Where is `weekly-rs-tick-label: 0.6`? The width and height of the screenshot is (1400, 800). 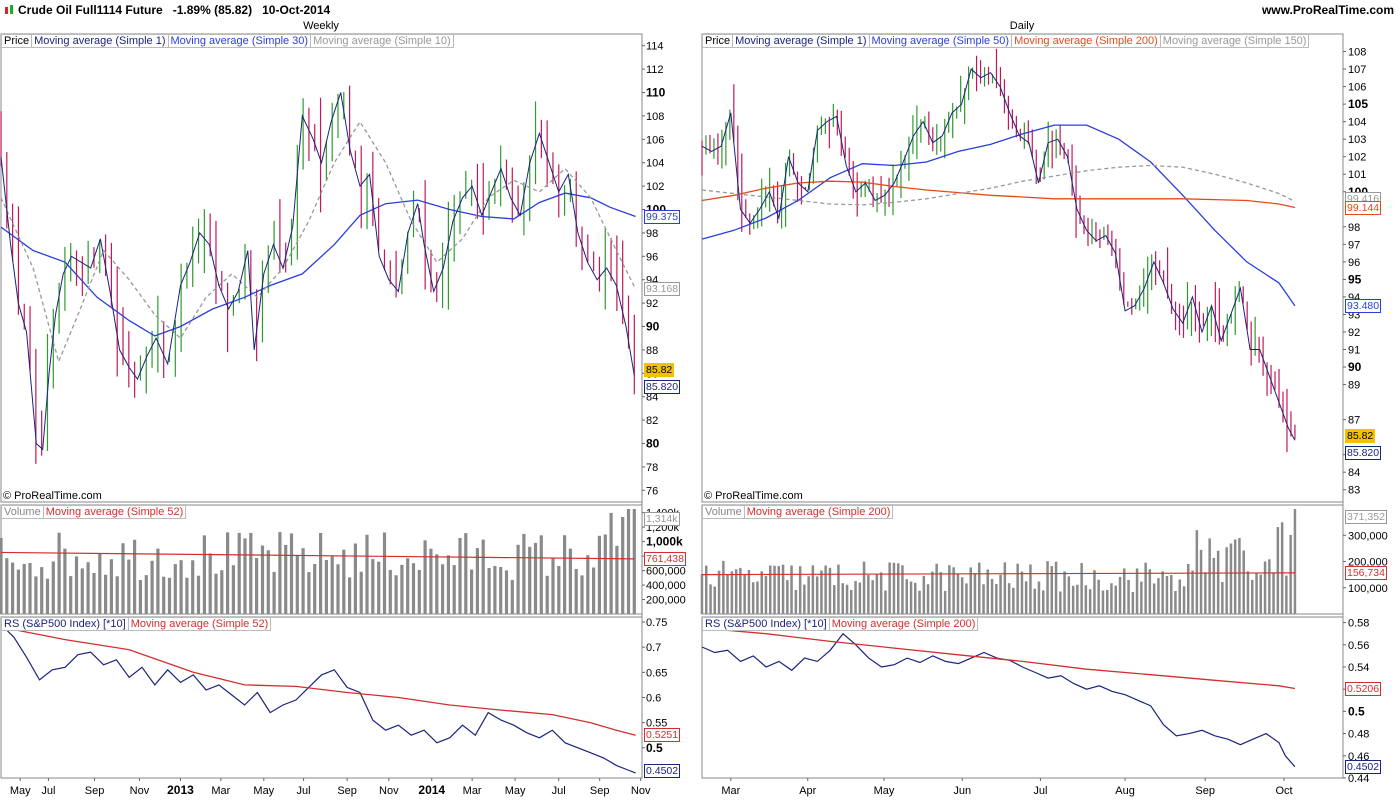 weekly-rs-tick-label: 0.6 is located at coordinates (653, 699).